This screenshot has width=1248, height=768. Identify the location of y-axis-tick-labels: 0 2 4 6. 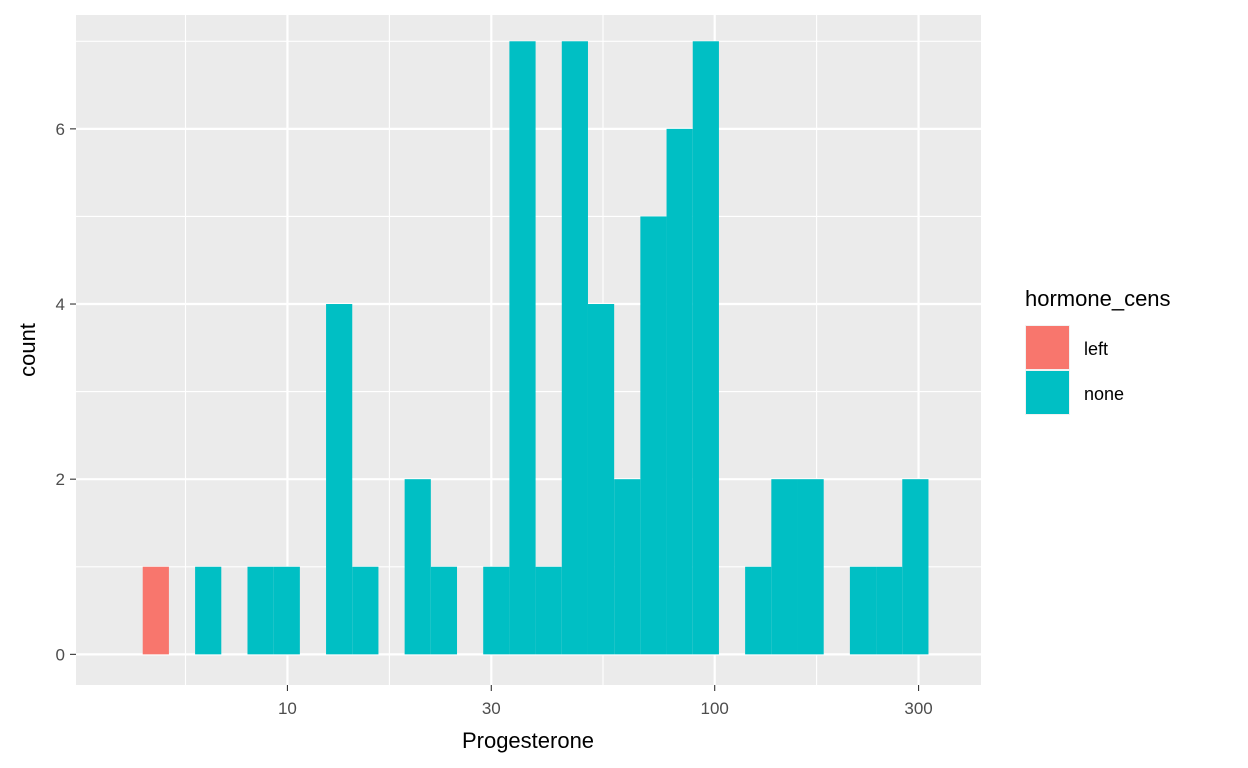
(60, 392).